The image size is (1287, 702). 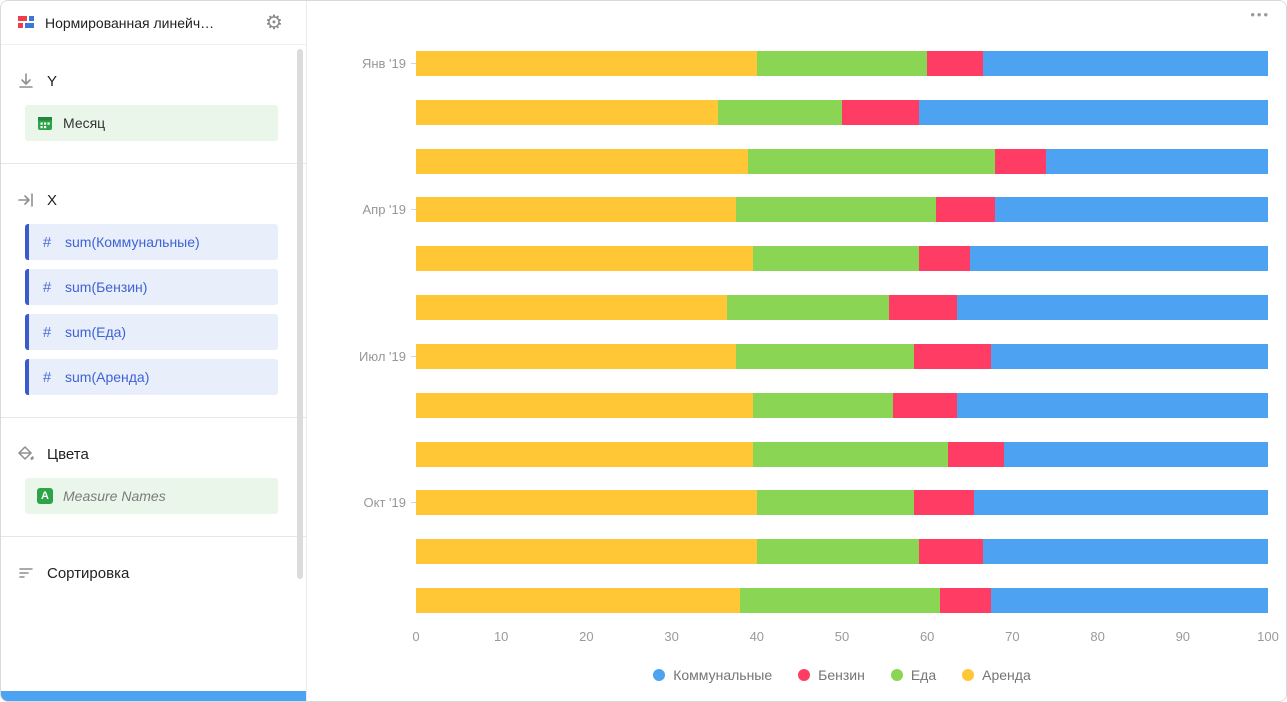 What do you see at coordinates (384, 503) in the screenshot?
I see `y-axis-label: Окт '19` at bounding box center [384, 503].